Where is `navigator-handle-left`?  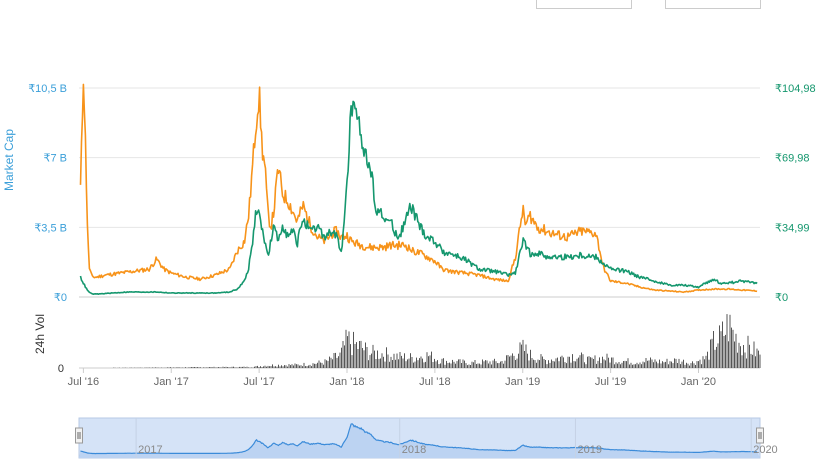 navigator-handle-left is located at coordinates (79, 435).